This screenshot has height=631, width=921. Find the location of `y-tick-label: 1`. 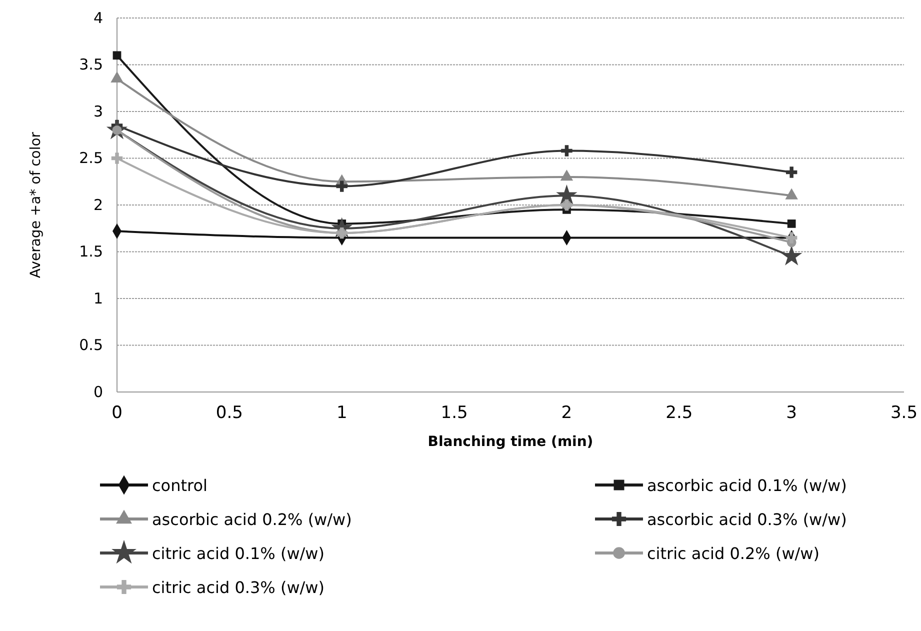

y-tick-label: 1 is located at coordinates (98, 298).